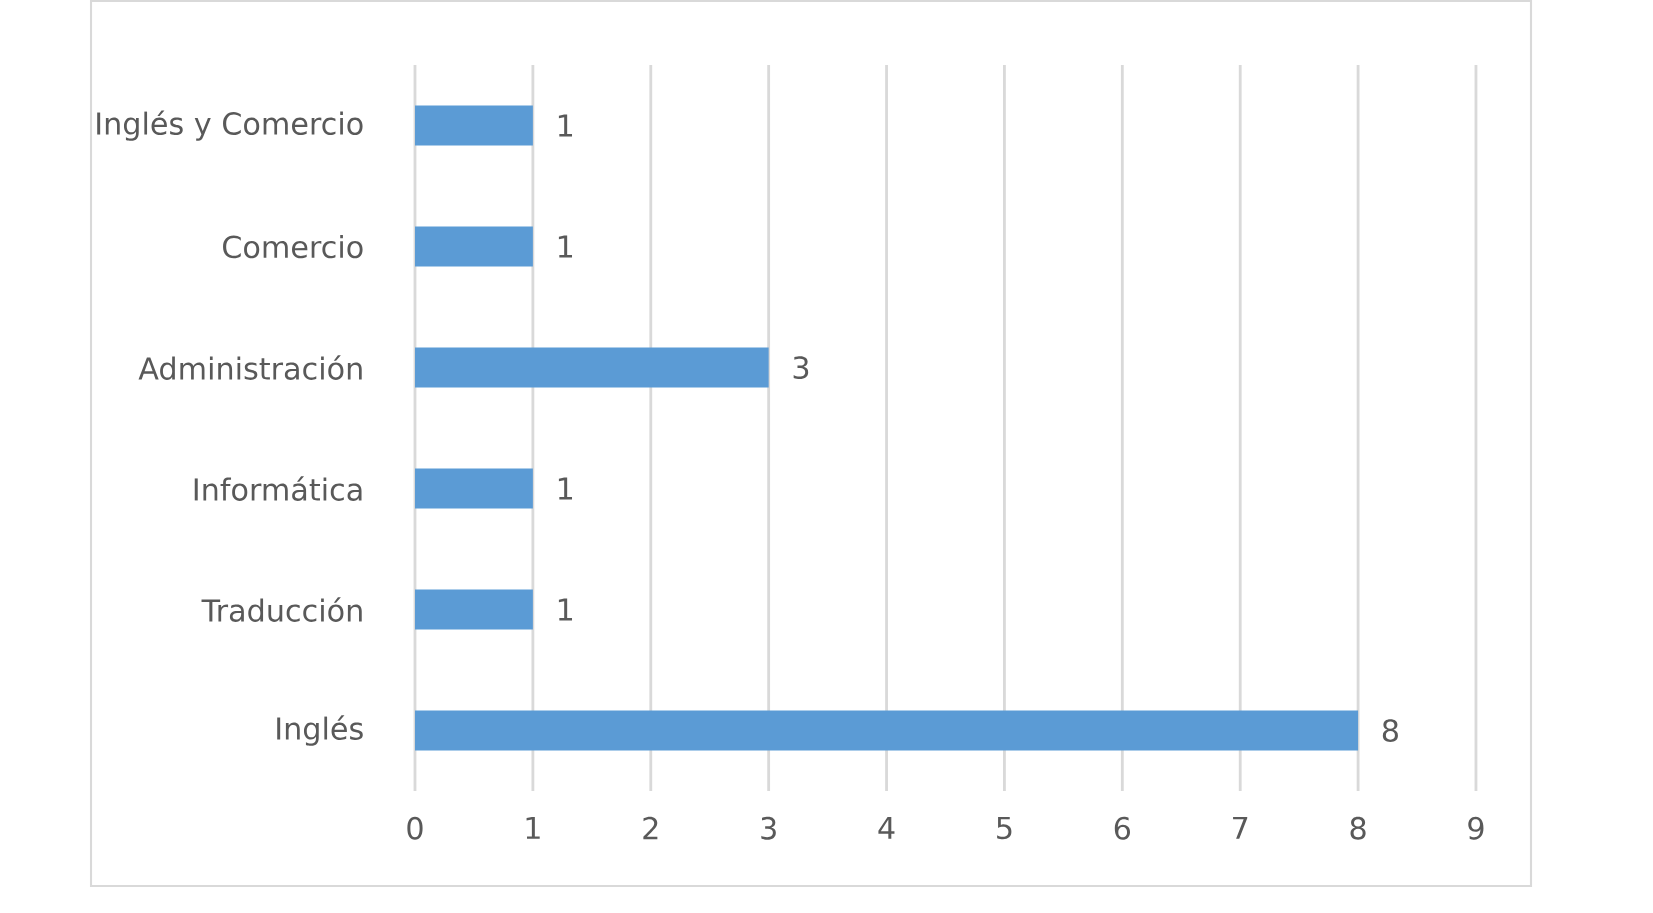 This screenshot has width=1653, height=913. What do you see at coordinates (1390, 730) in the screenshot?
I see `data-label: 8` at bounding box center [1390, 730].